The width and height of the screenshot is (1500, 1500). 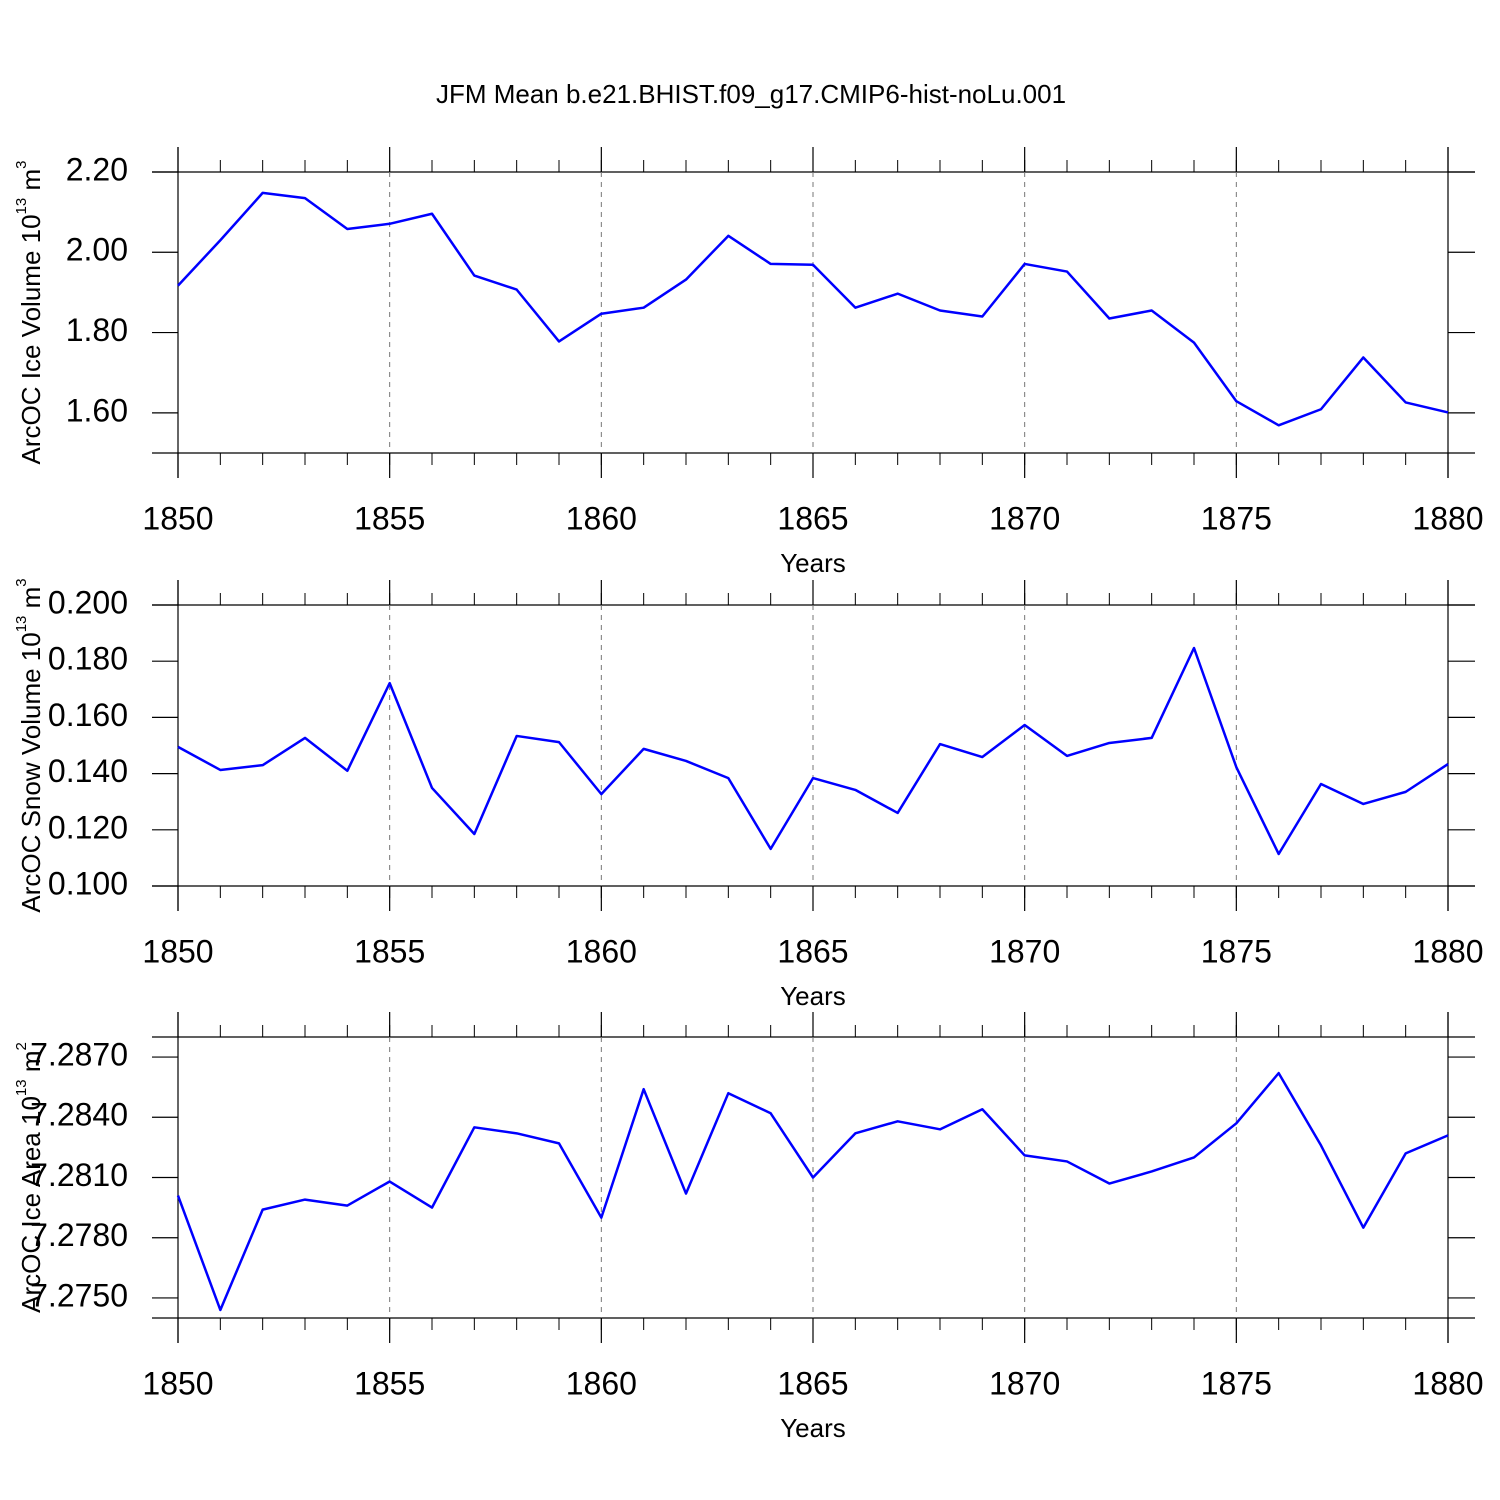 I want to click on y-tick-label: 1.60, so click(x=97, y=410).